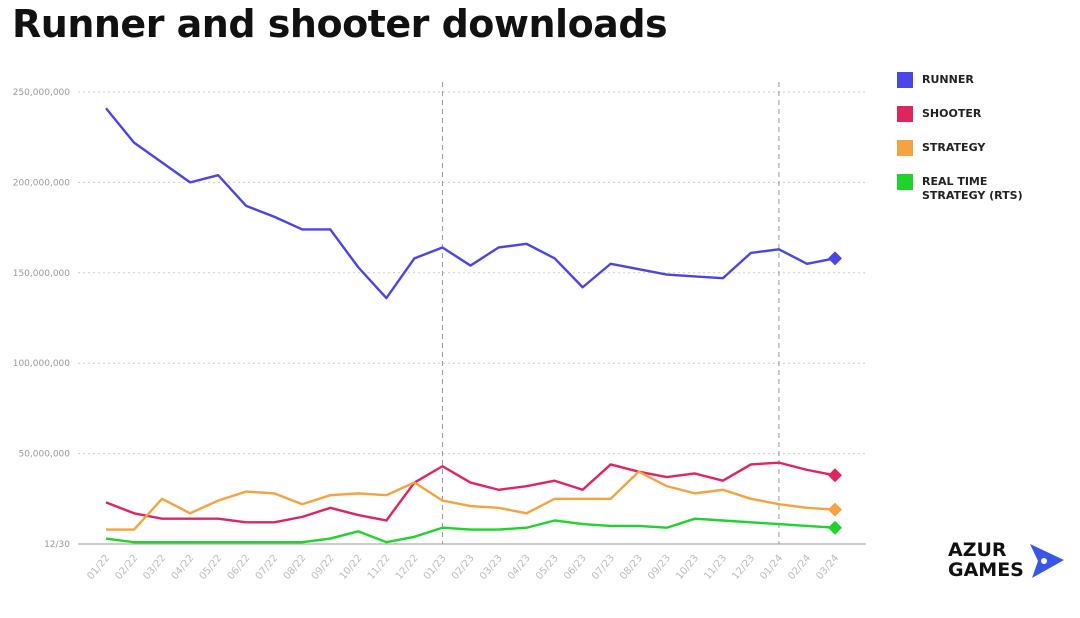 The width and height of the screenshot is (1080, 618). I want to click on legend-item: REAL TIME STRATEGY (RTS), so click(964, 191).